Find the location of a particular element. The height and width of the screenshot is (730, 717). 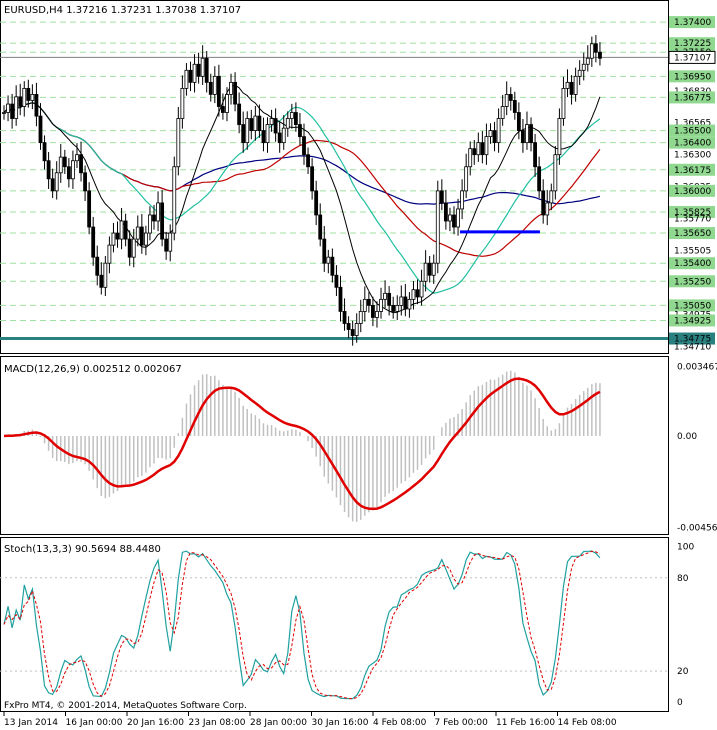

price-axis-label: 1.36775 is located at coordinates (692, 98).